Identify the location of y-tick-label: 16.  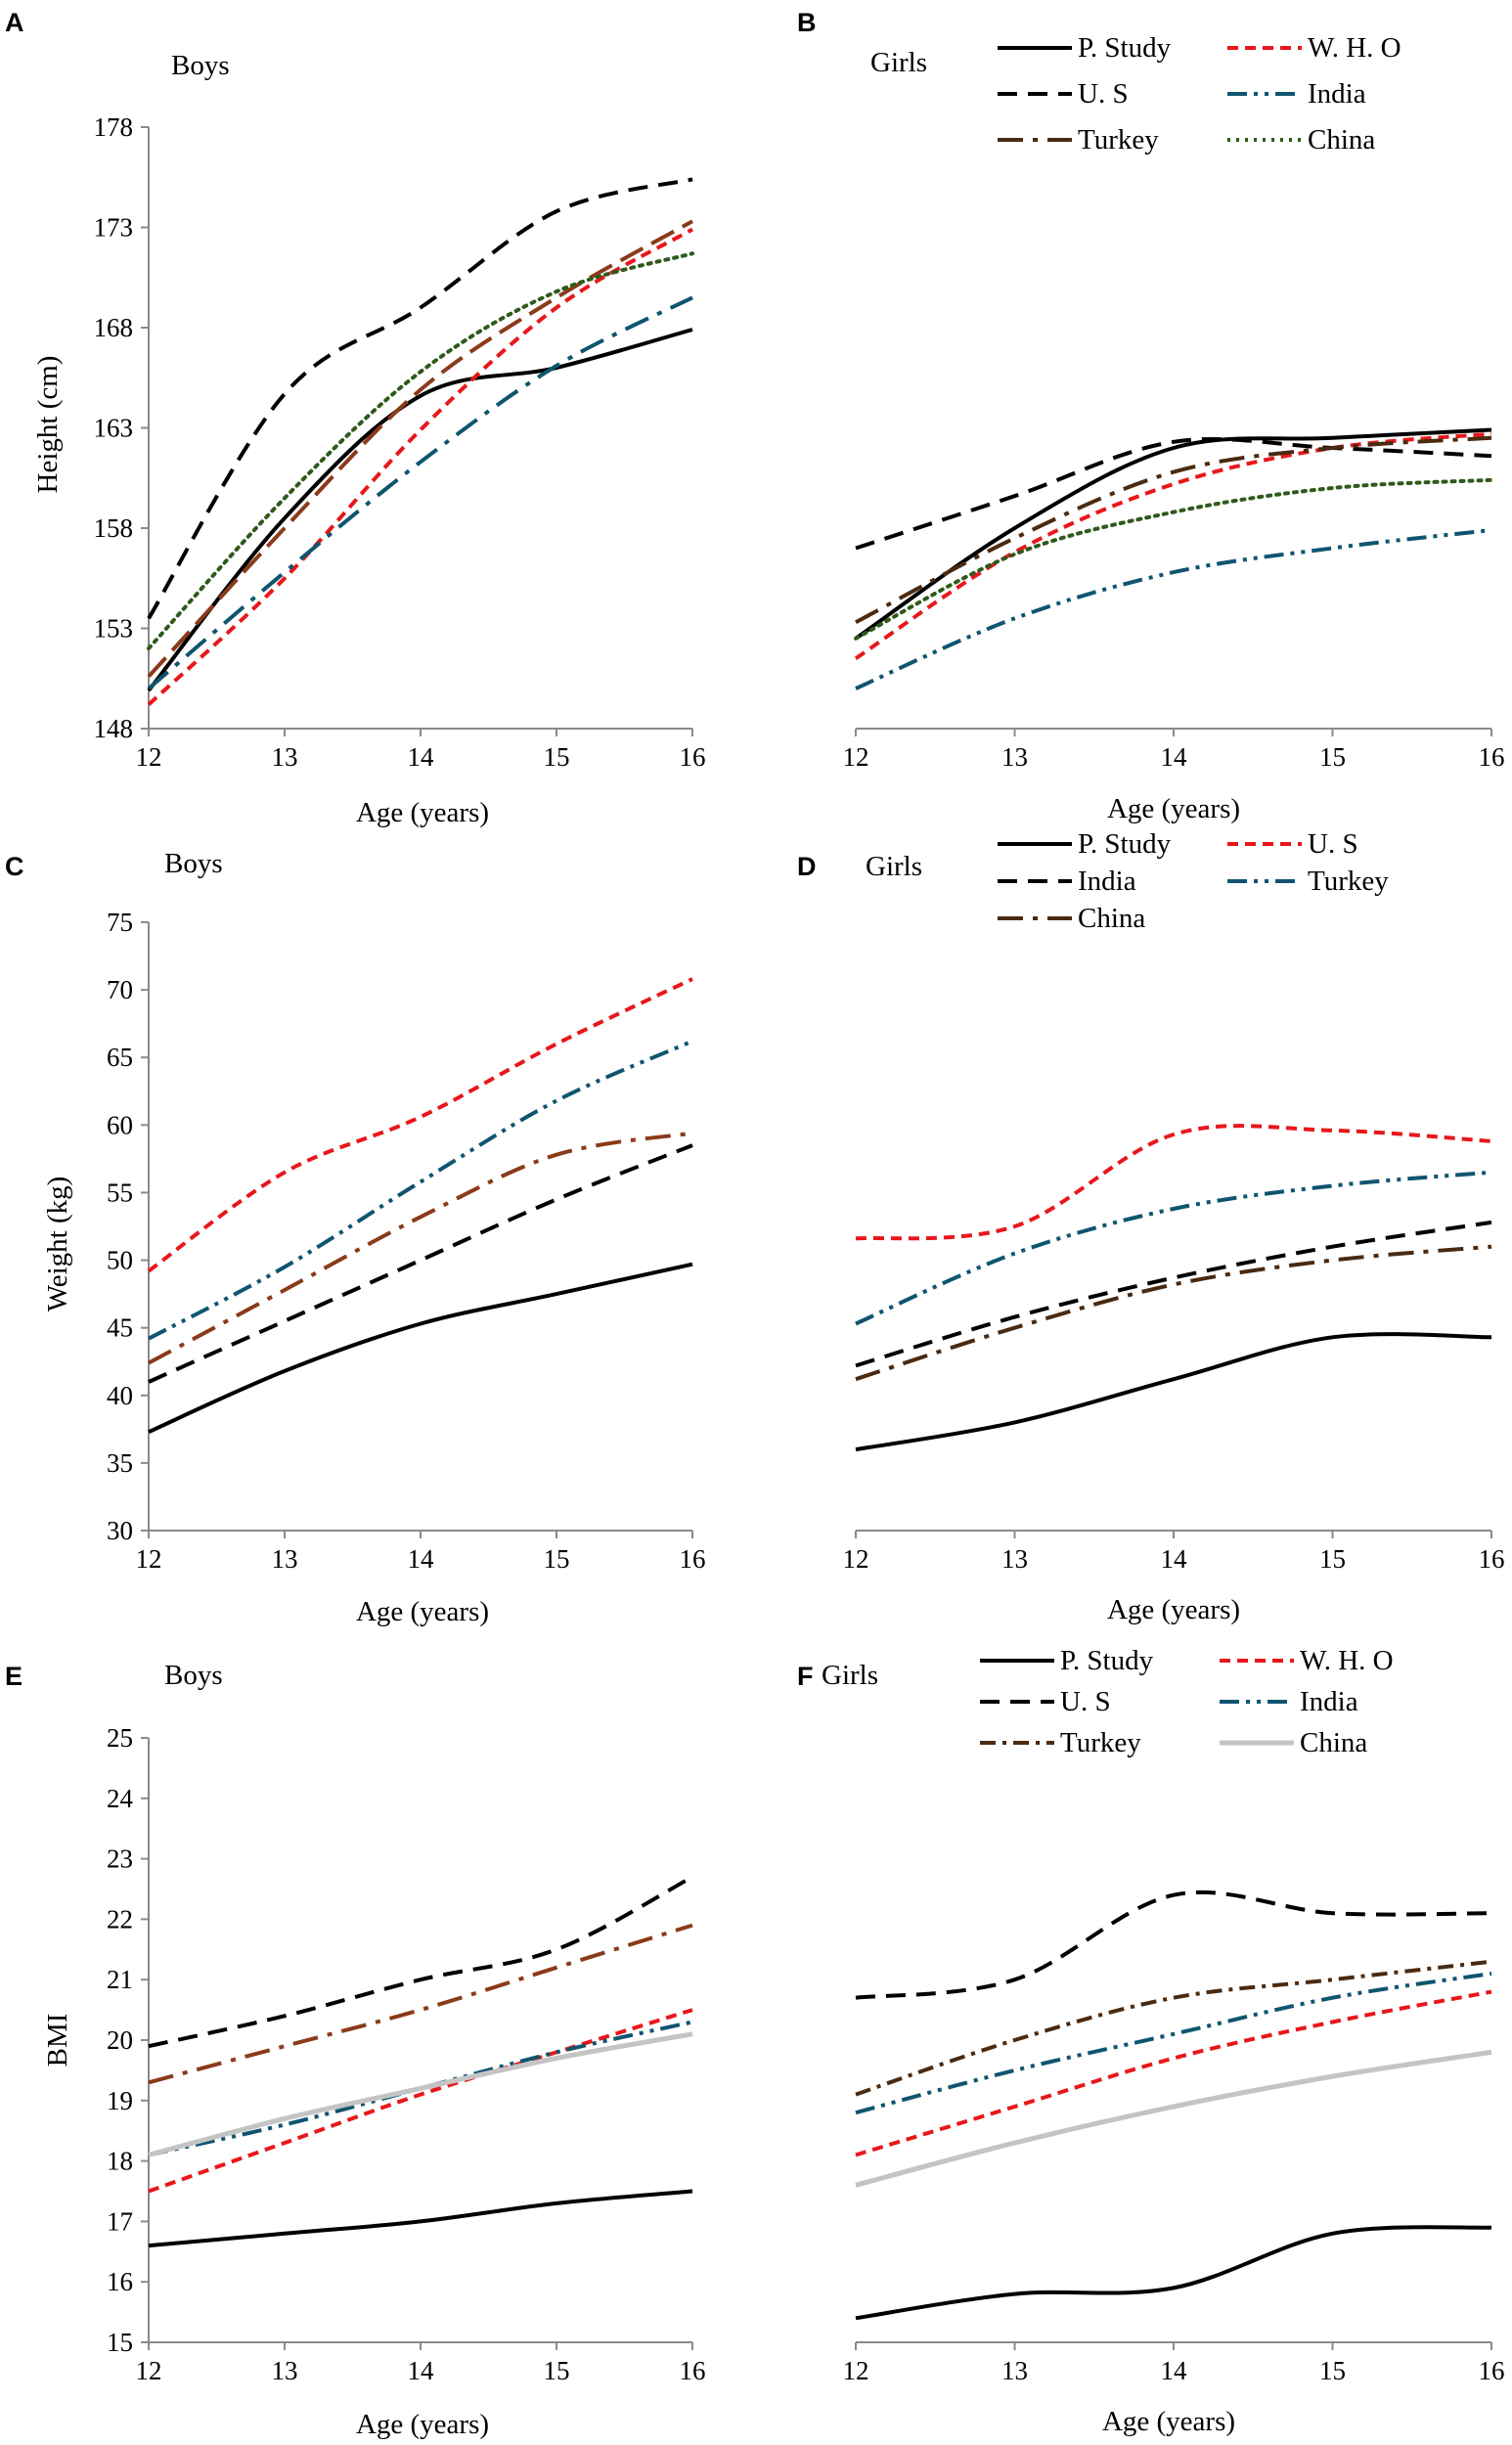
(120, 2281).